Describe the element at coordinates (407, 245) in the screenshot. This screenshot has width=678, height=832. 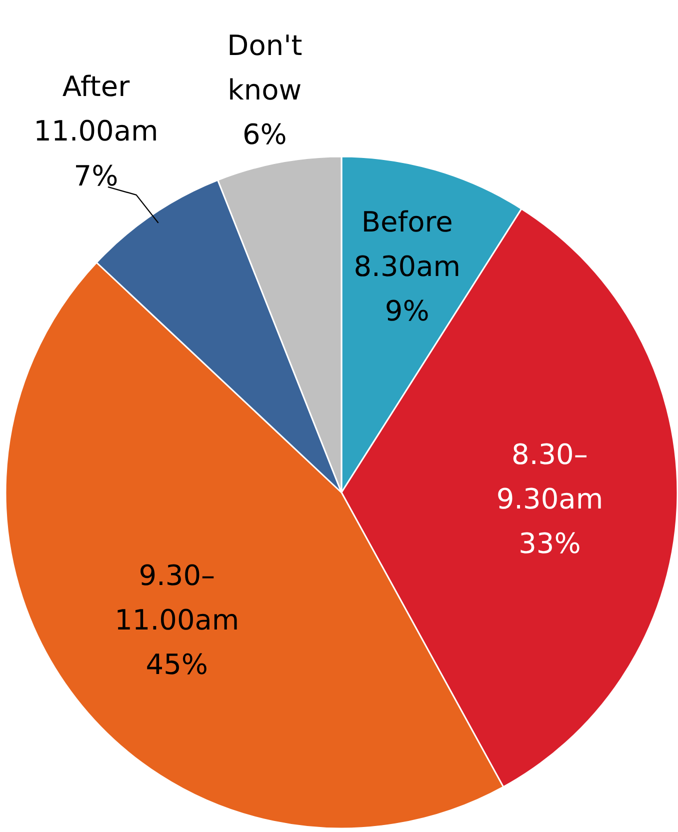
I see `slice-label: Before 8.30am` at that location.